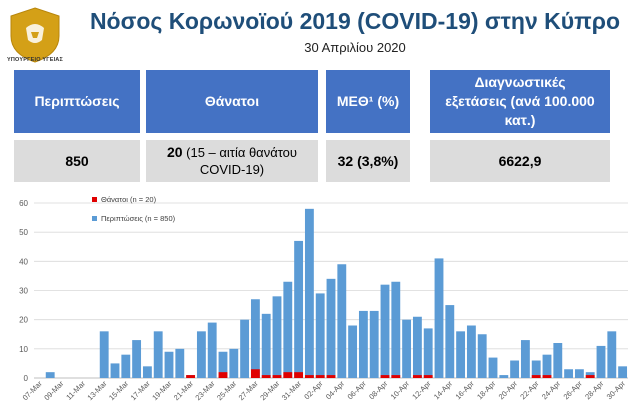  Describe the element at coordinates (23, 291) in the screenshot. I see `y-tick-label: 30` at that location.